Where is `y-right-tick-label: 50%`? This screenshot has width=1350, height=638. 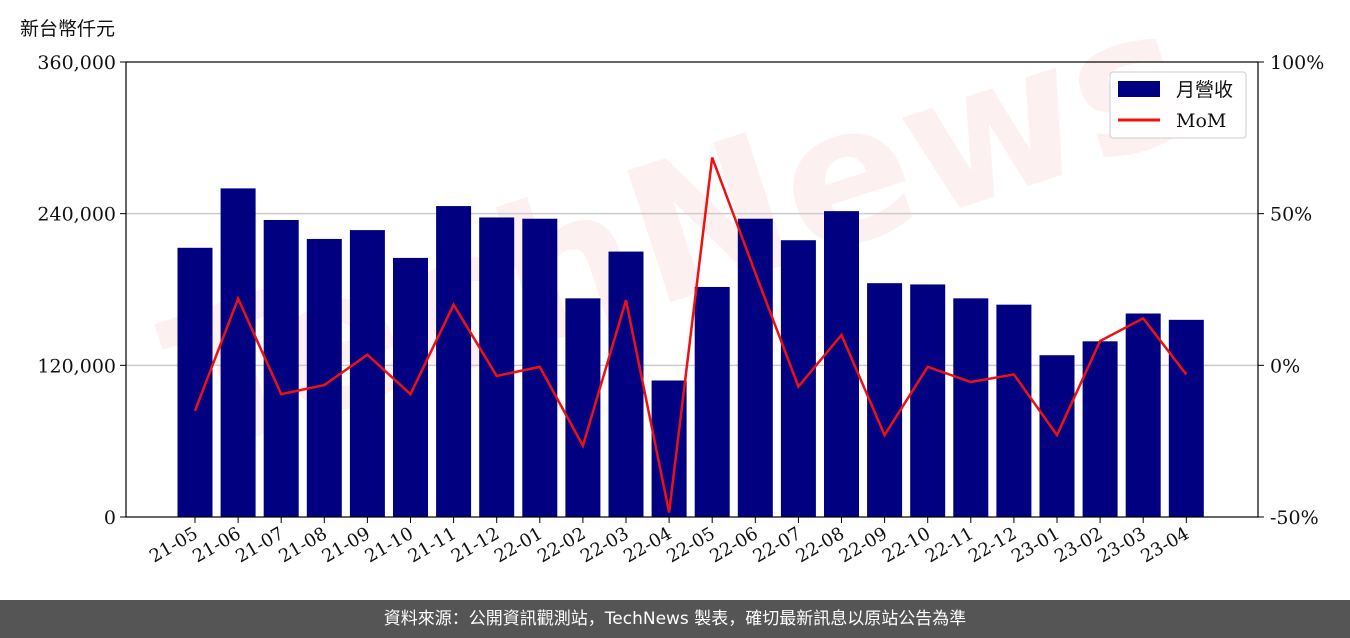
y-right-tick-label: 50% is located at coordinates (1291, 215).